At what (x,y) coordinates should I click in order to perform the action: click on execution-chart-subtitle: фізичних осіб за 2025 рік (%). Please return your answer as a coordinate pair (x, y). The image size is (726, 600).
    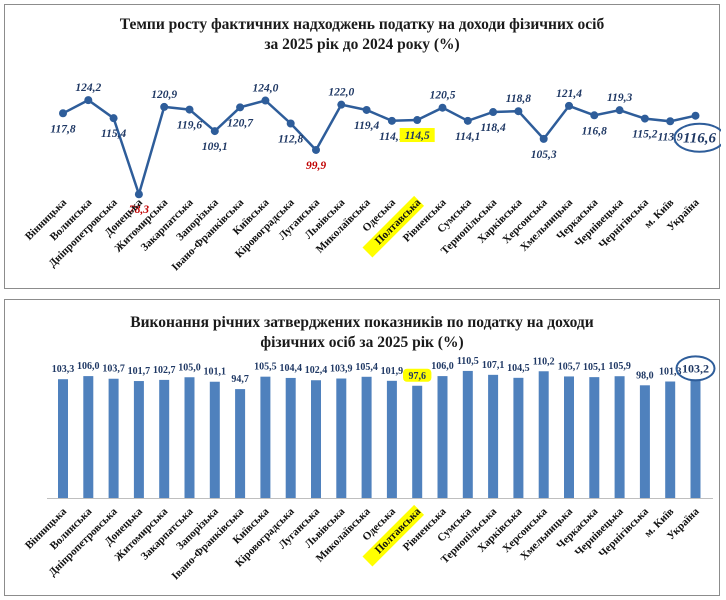
    Looking at the image, I should click on (362, 342).